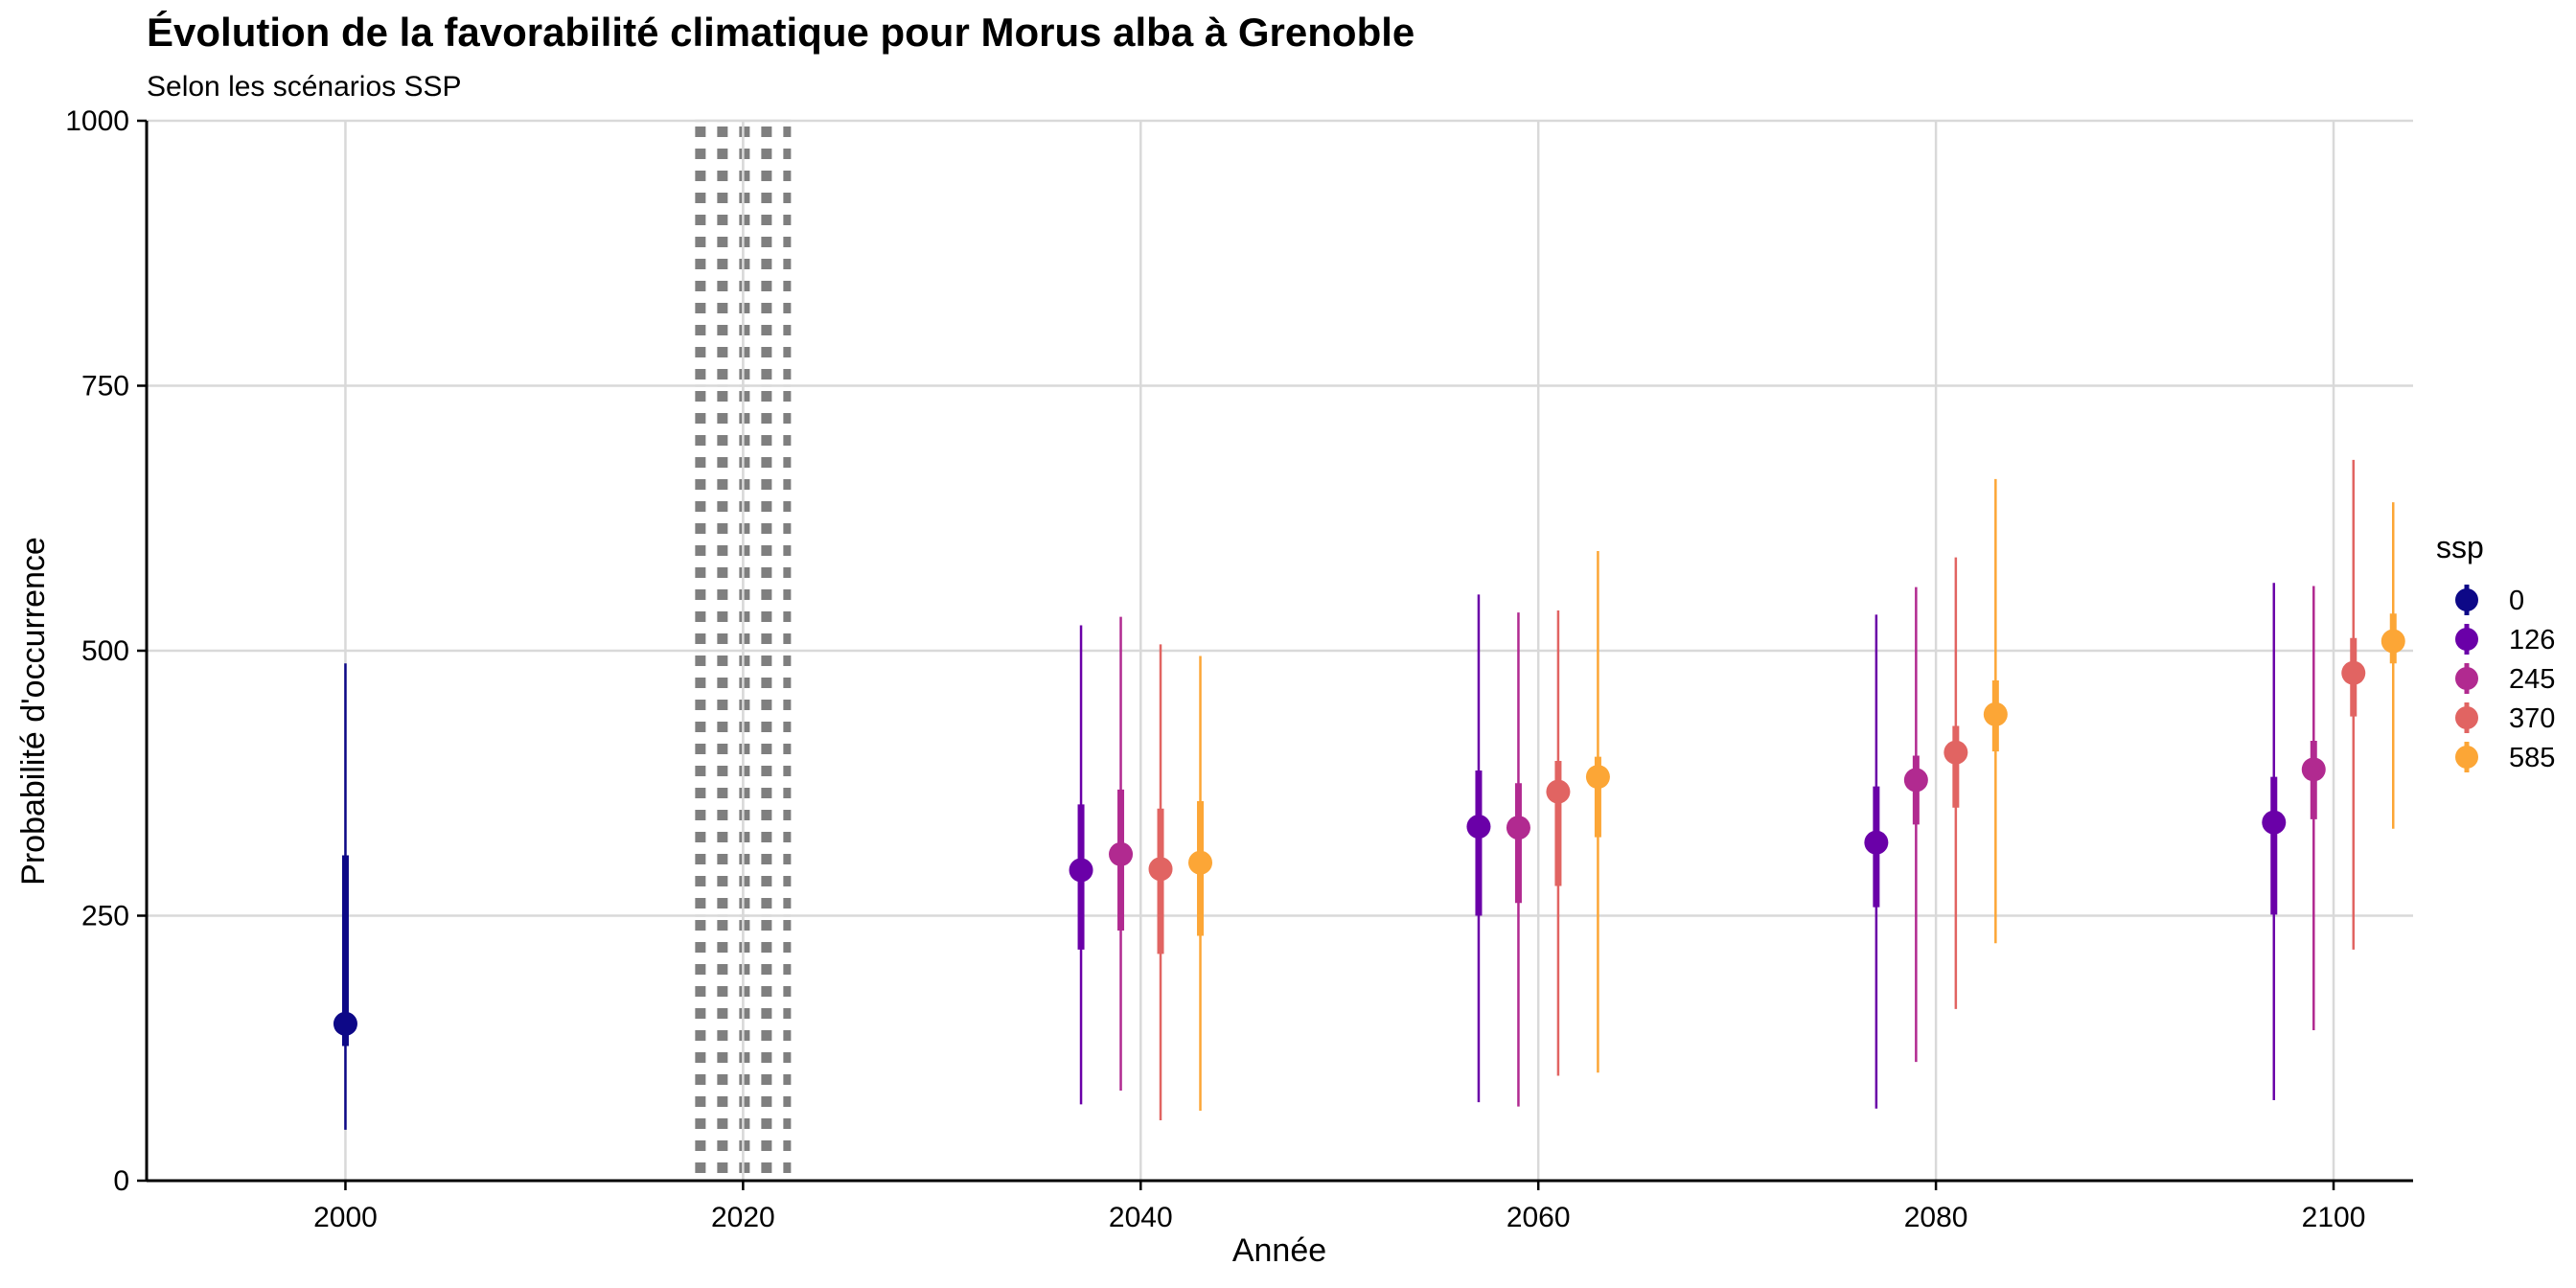  Describe the element at coordinates (2532, 718) in the screenshot. I see `legend-label: 370` at that location.